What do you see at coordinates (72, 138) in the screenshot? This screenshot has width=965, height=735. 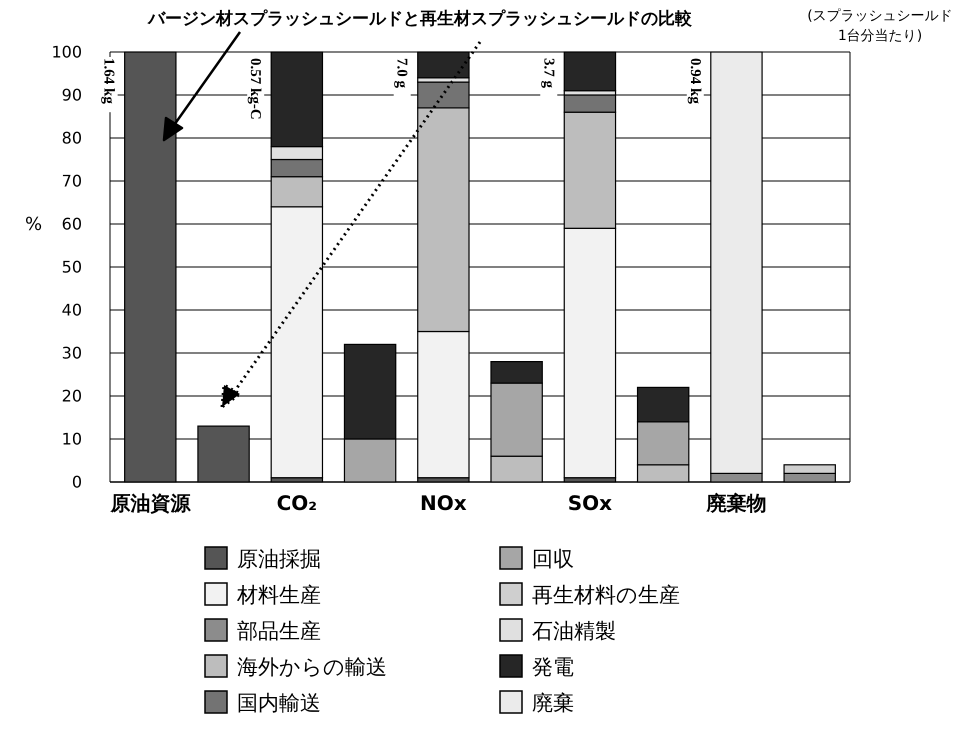 I see `y-tick-label: 80` at bounding box center [72, 138].